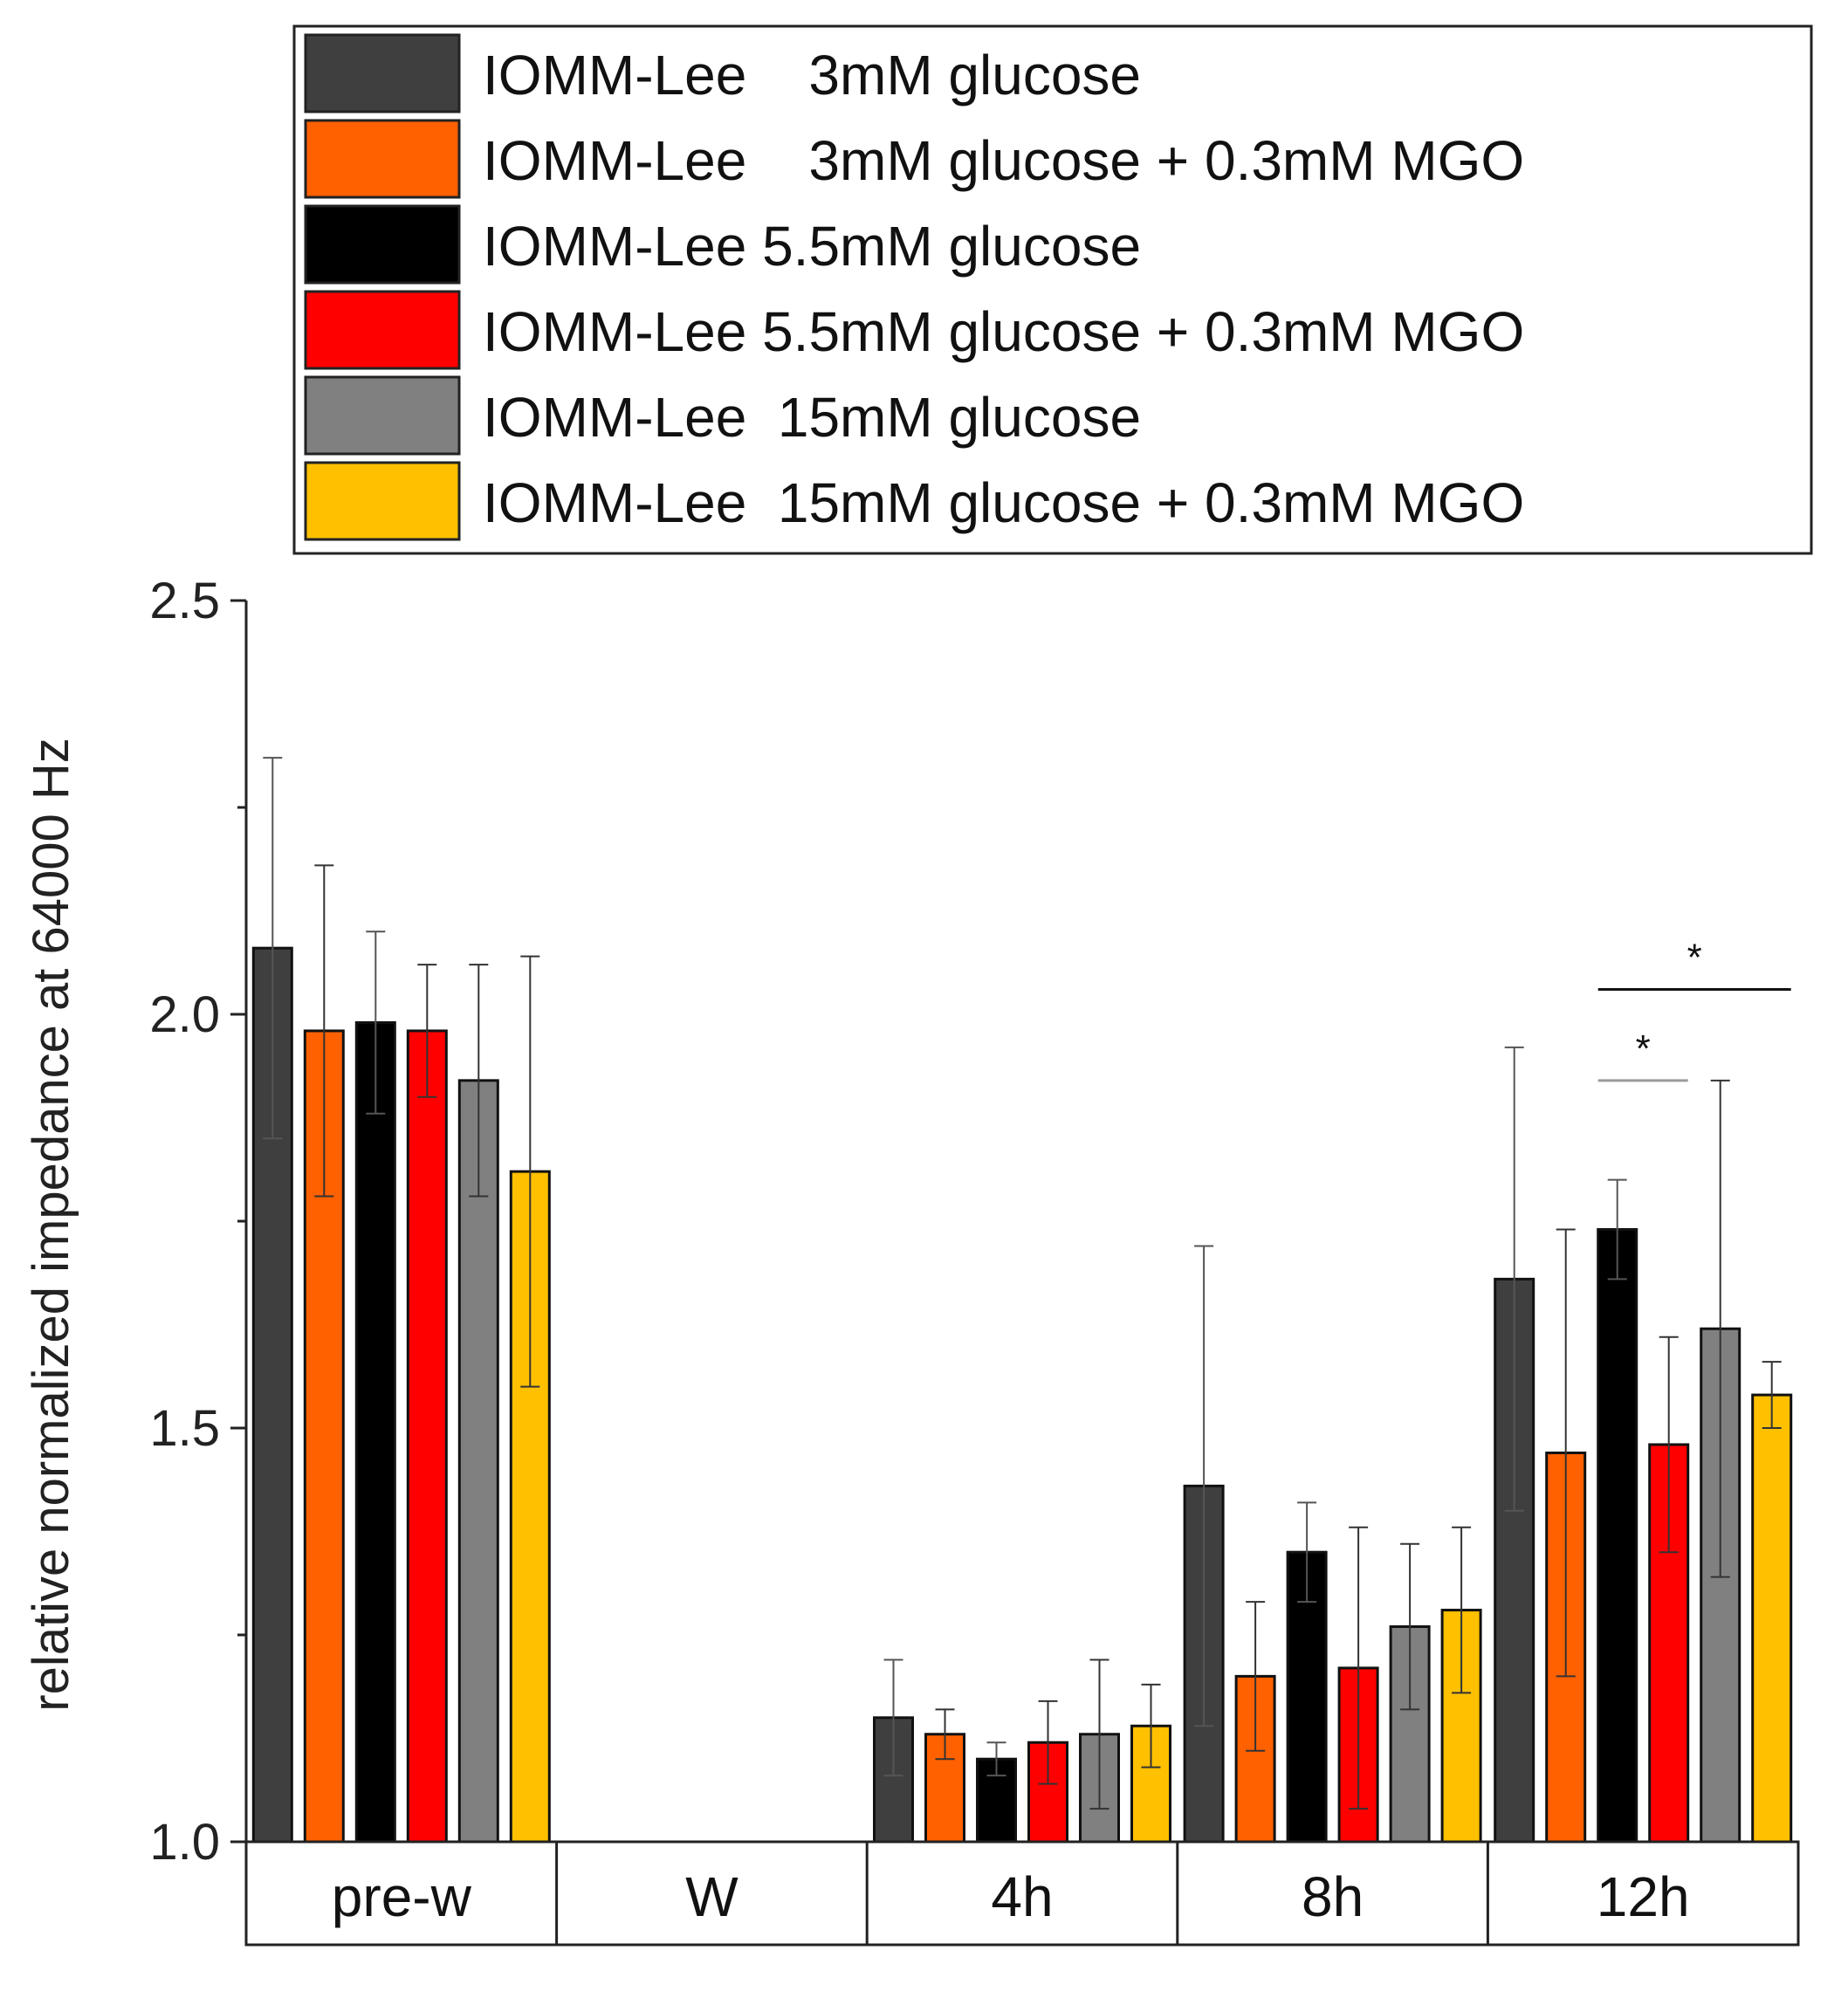 This screenshot has height=2012, width=1848. I want to click on category-label: pre-w, so click(402, 1896).